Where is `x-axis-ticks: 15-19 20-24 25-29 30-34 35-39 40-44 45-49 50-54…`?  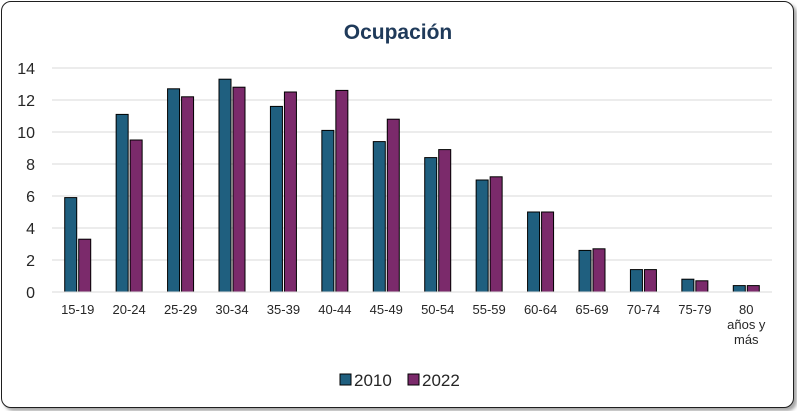
x-axis-ticks: 15-19 20-24 25-29 30-34 35-39 40-44 45-49 50-54… is located at coordinates (413, 324).